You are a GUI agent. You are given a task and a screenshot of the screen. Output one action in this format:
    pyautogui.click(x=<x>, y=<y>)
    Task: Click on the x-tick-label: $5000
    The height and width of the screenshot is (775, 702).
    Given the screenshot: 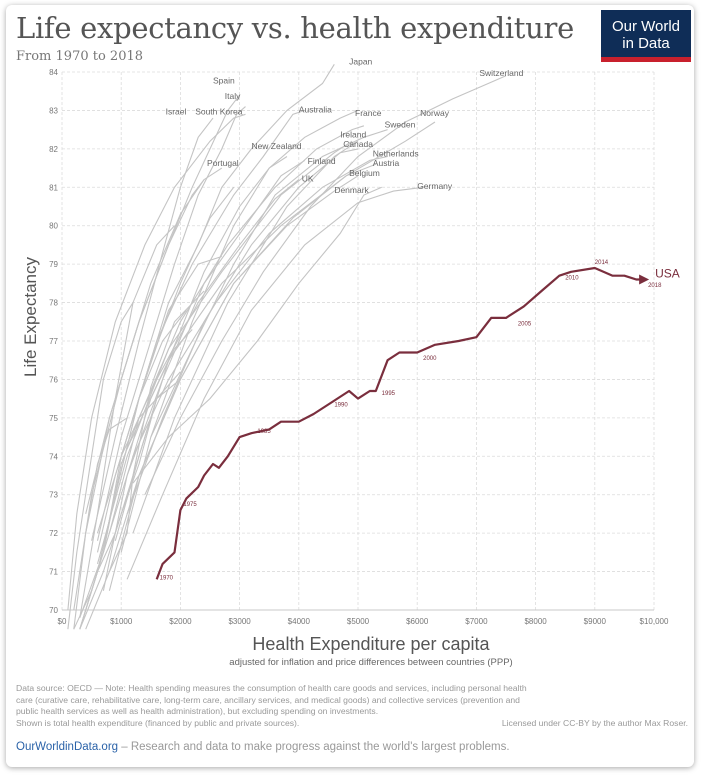 What is the action you would take?
    pyautogui.click(x=358, y=621)
    